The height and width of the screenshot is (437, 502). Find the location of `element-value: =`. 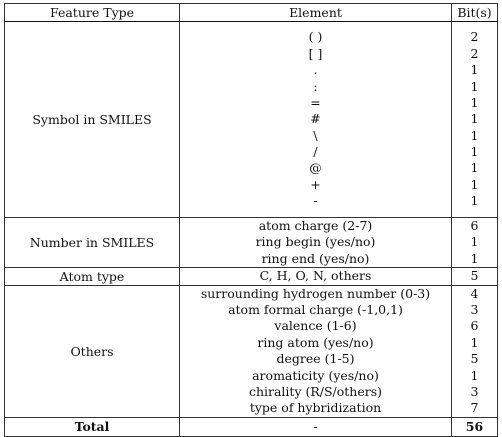

element-value: = is located at coordinates (315, 102).